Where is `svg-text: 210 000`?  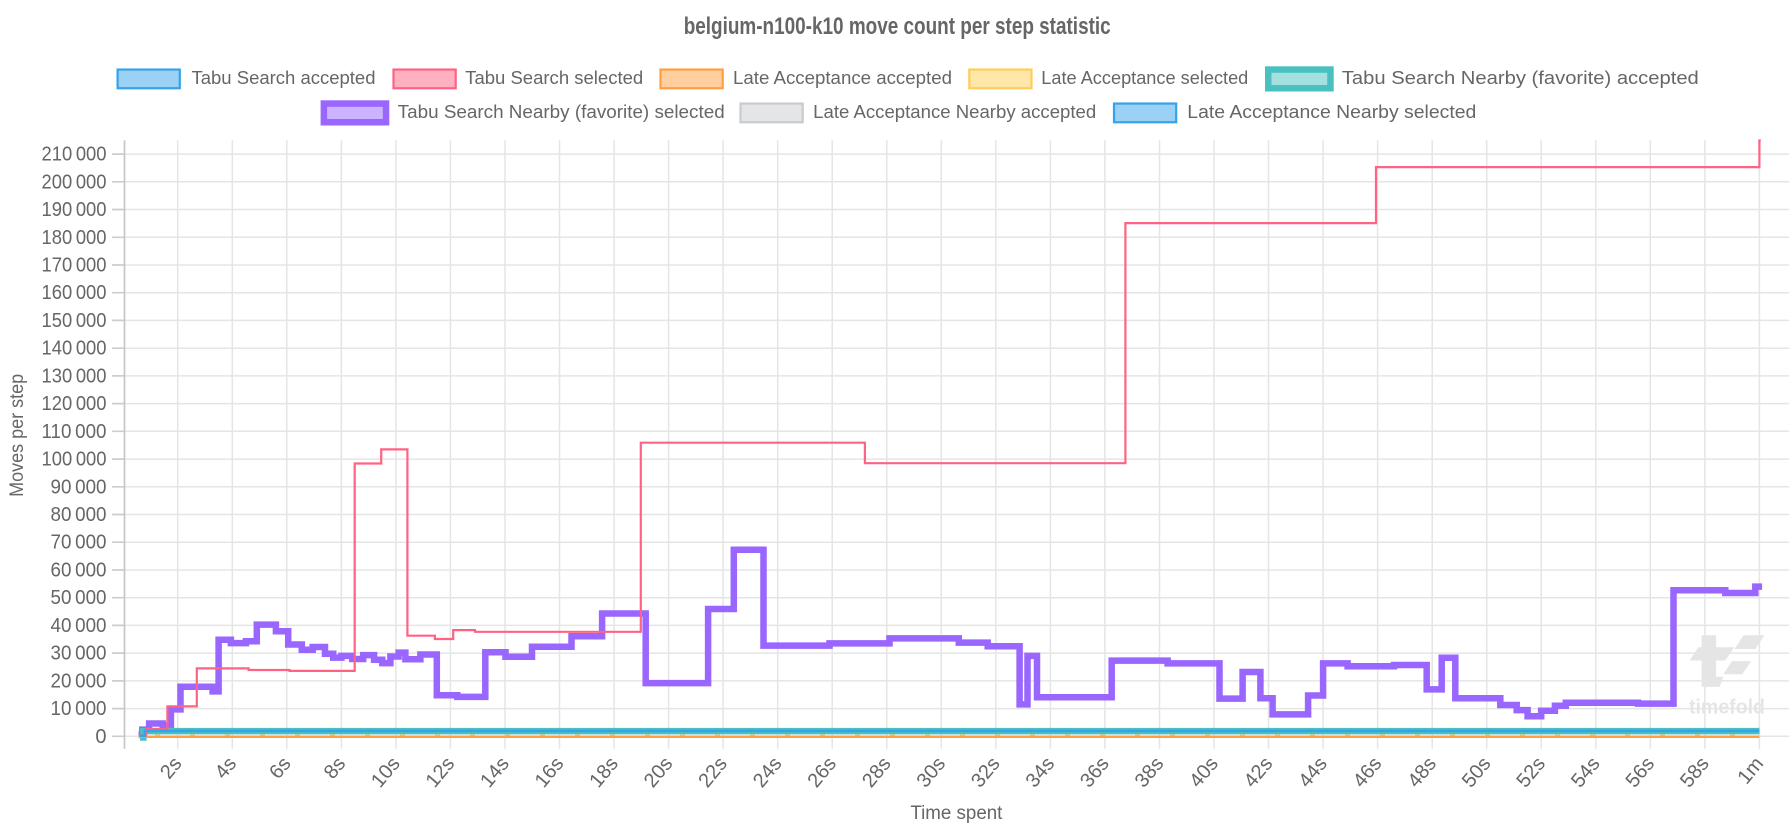
svg-text: 210 000 is located at coordinates (74, 155).